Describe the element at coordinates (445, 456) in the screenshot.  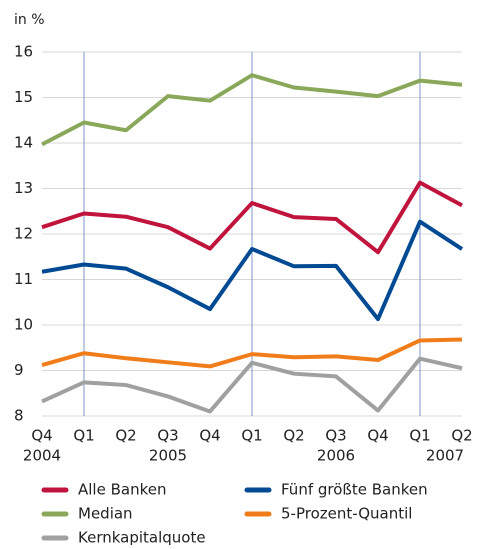
I see `x-year-label: 2007` at that location.